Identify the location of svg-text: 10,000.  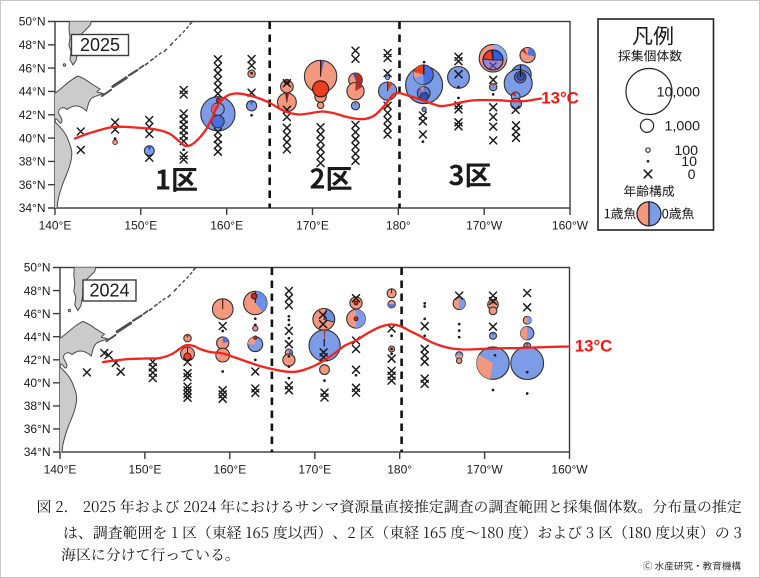
(679, 92).